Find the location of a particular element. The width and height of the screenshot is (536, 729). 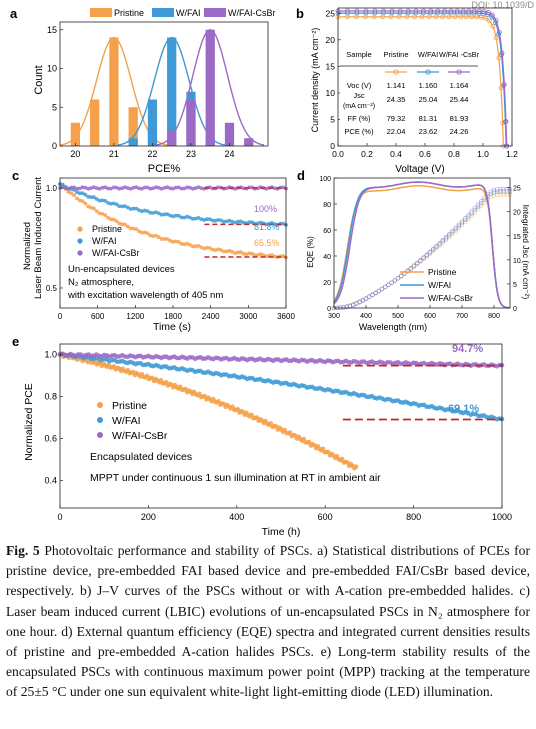

panel-a-ytick: 5 is located at coordinates (54, 107).